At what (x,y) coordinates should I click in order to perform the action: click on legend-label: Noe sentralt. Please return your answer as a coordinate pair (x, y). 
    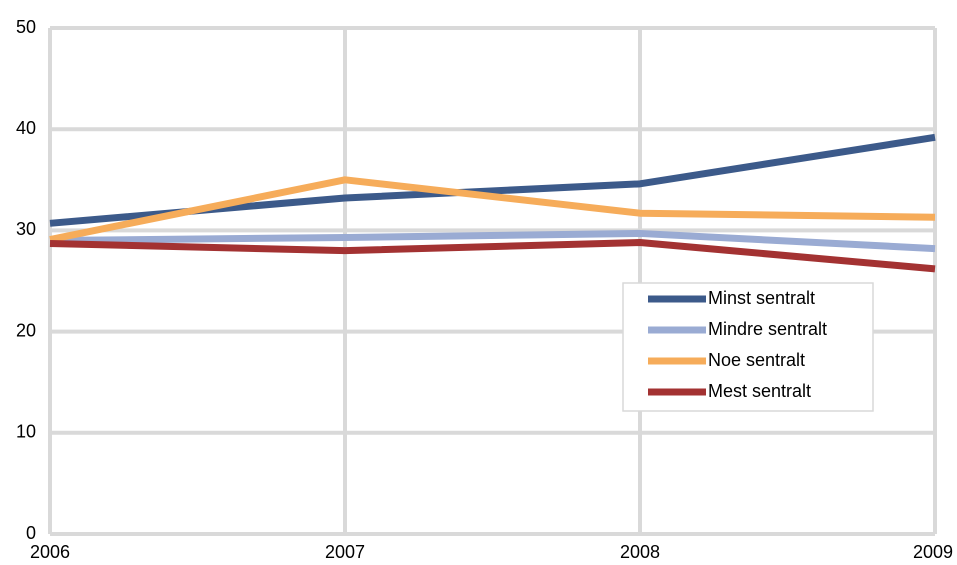
    Looking at the image, I should click on (756, 360).